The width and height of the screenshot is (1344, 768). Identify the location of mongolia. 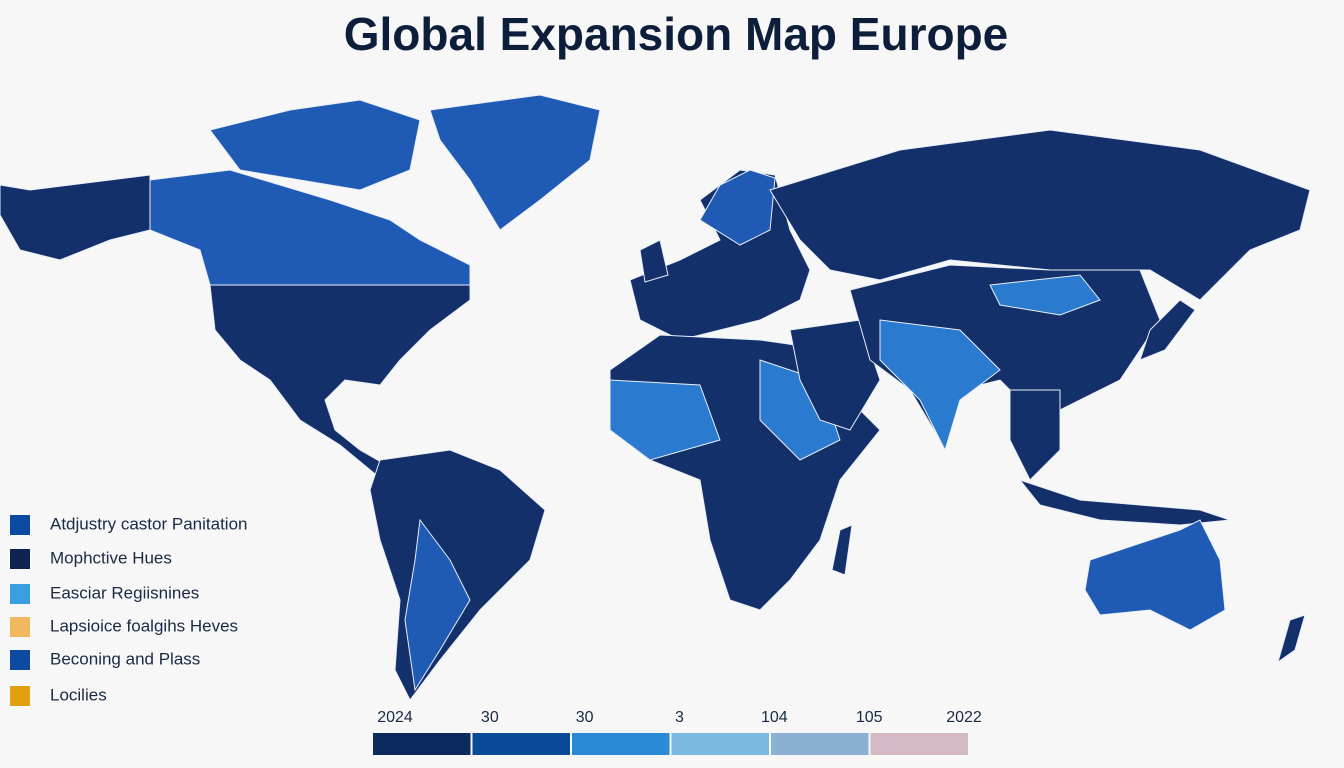
(1045, 295).